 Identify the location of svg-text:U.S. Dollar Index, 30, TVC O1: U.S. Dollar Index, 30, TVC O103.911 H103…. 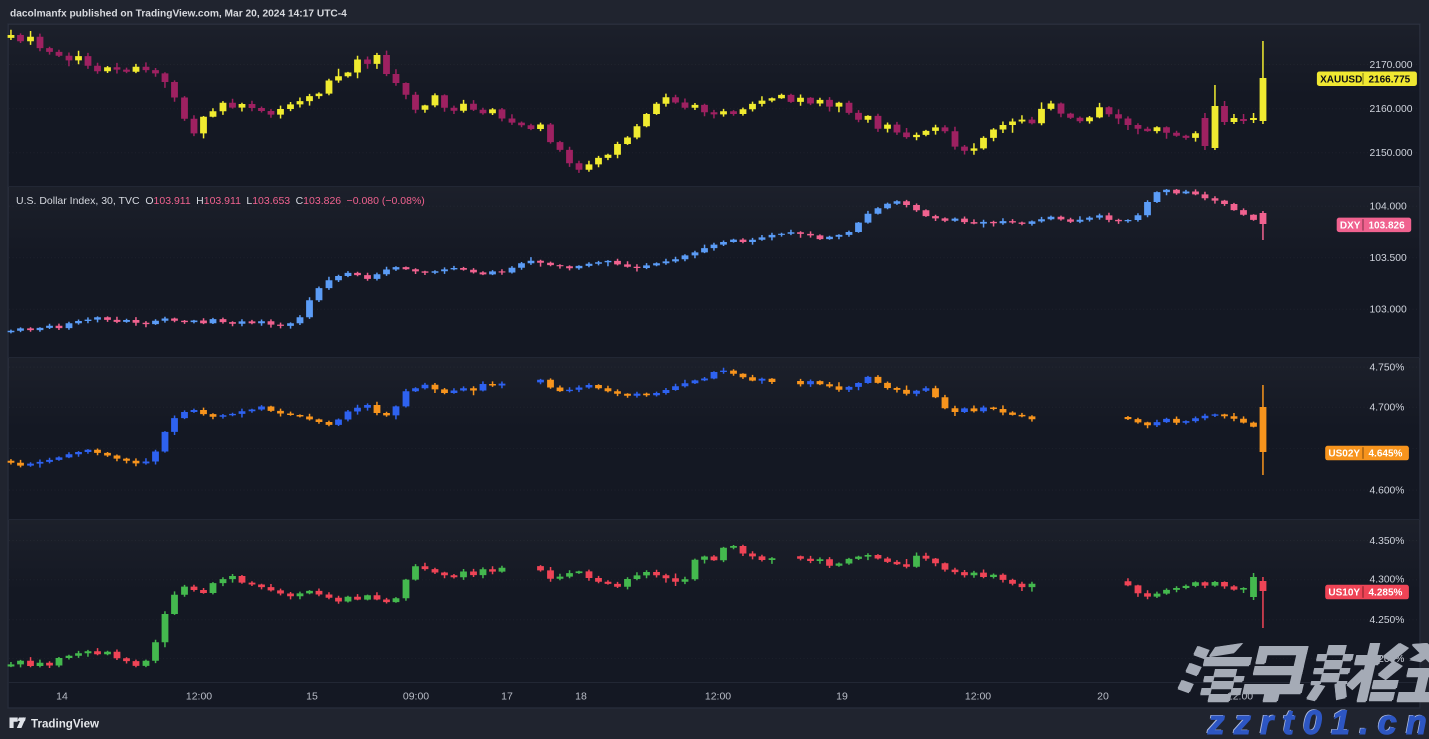
(220, 201).